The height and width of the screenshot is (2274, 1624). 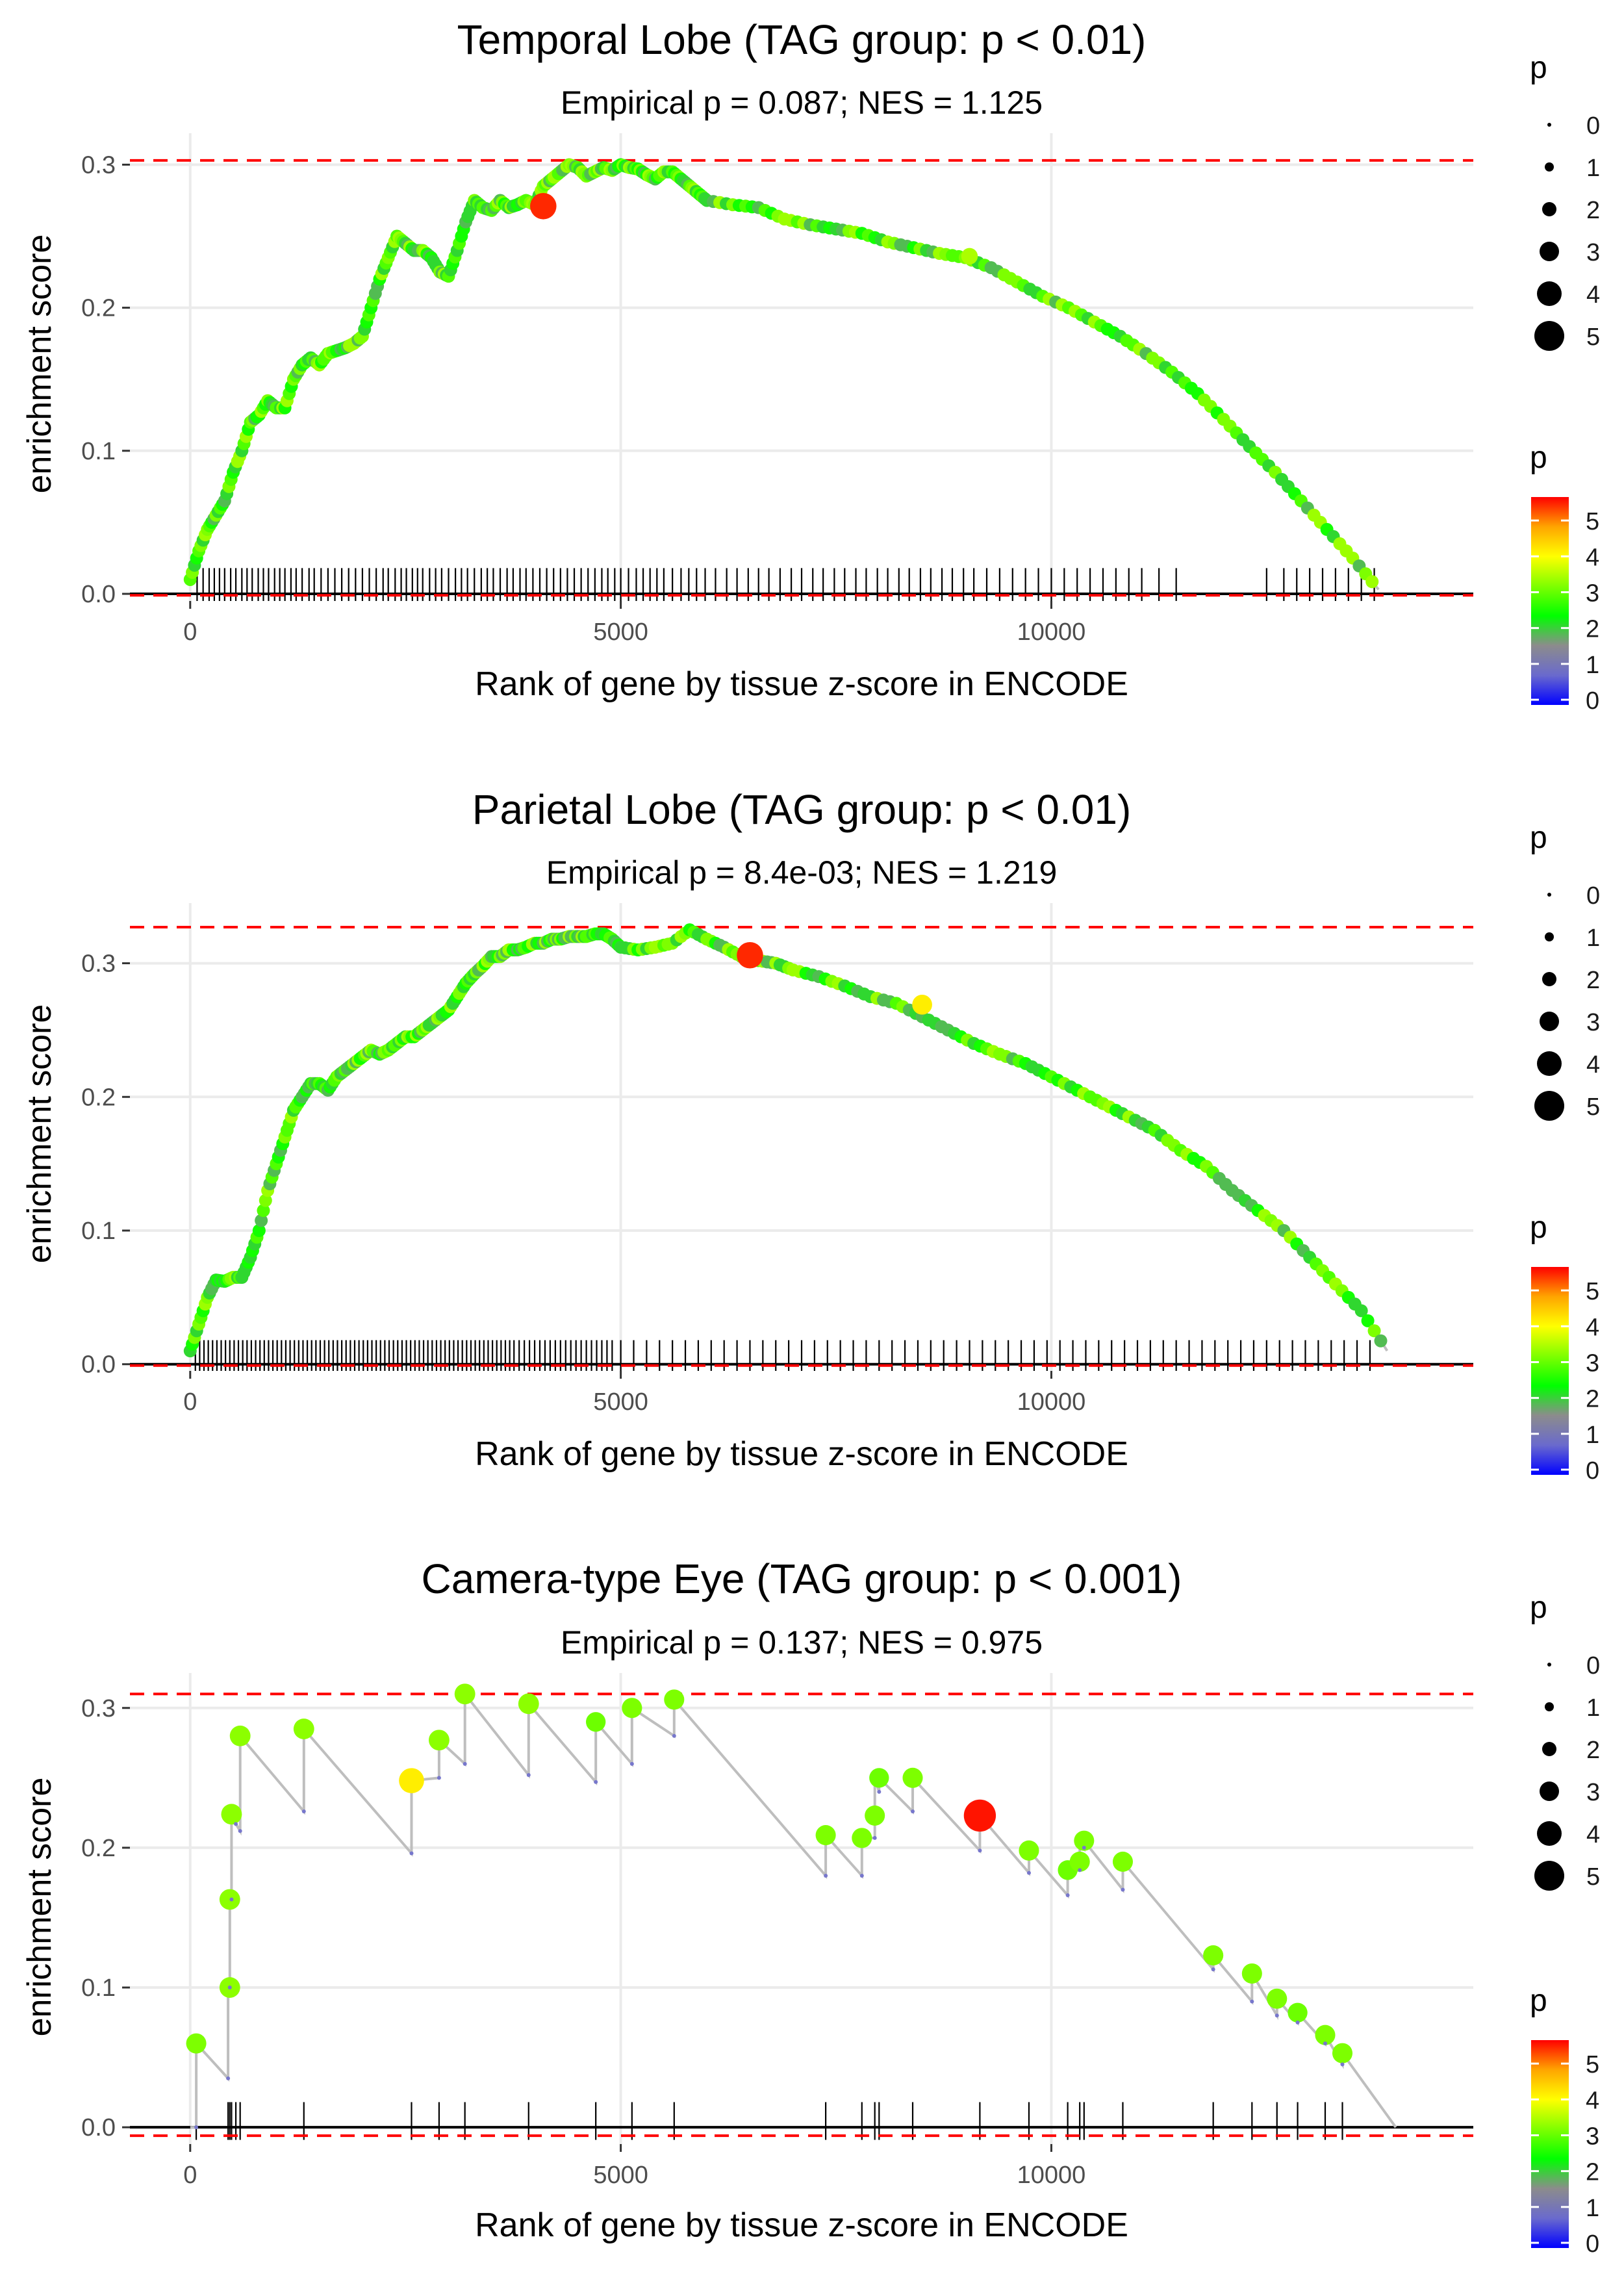 I want to click on y-tick-label: 0.1, so click(x=98, y=1988).